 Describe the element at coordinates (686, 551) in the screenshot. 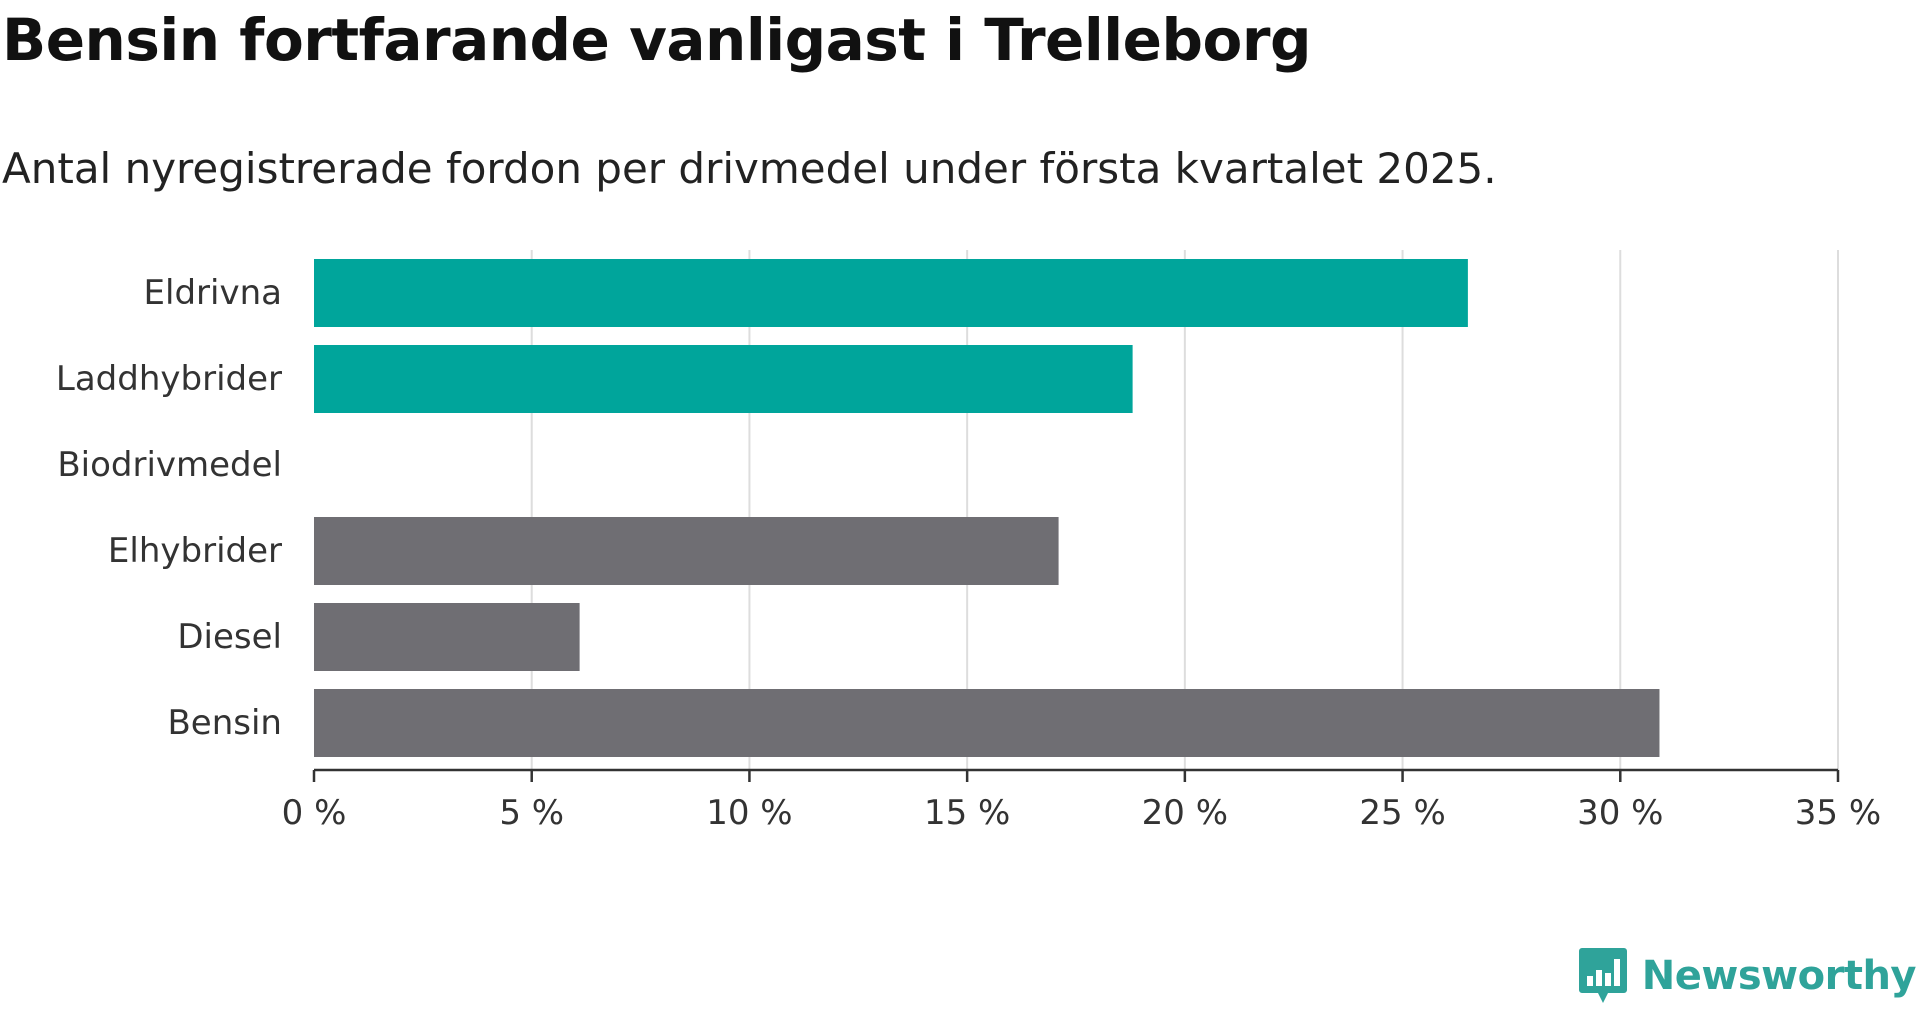

I see `bar-elhybrider` at that location.